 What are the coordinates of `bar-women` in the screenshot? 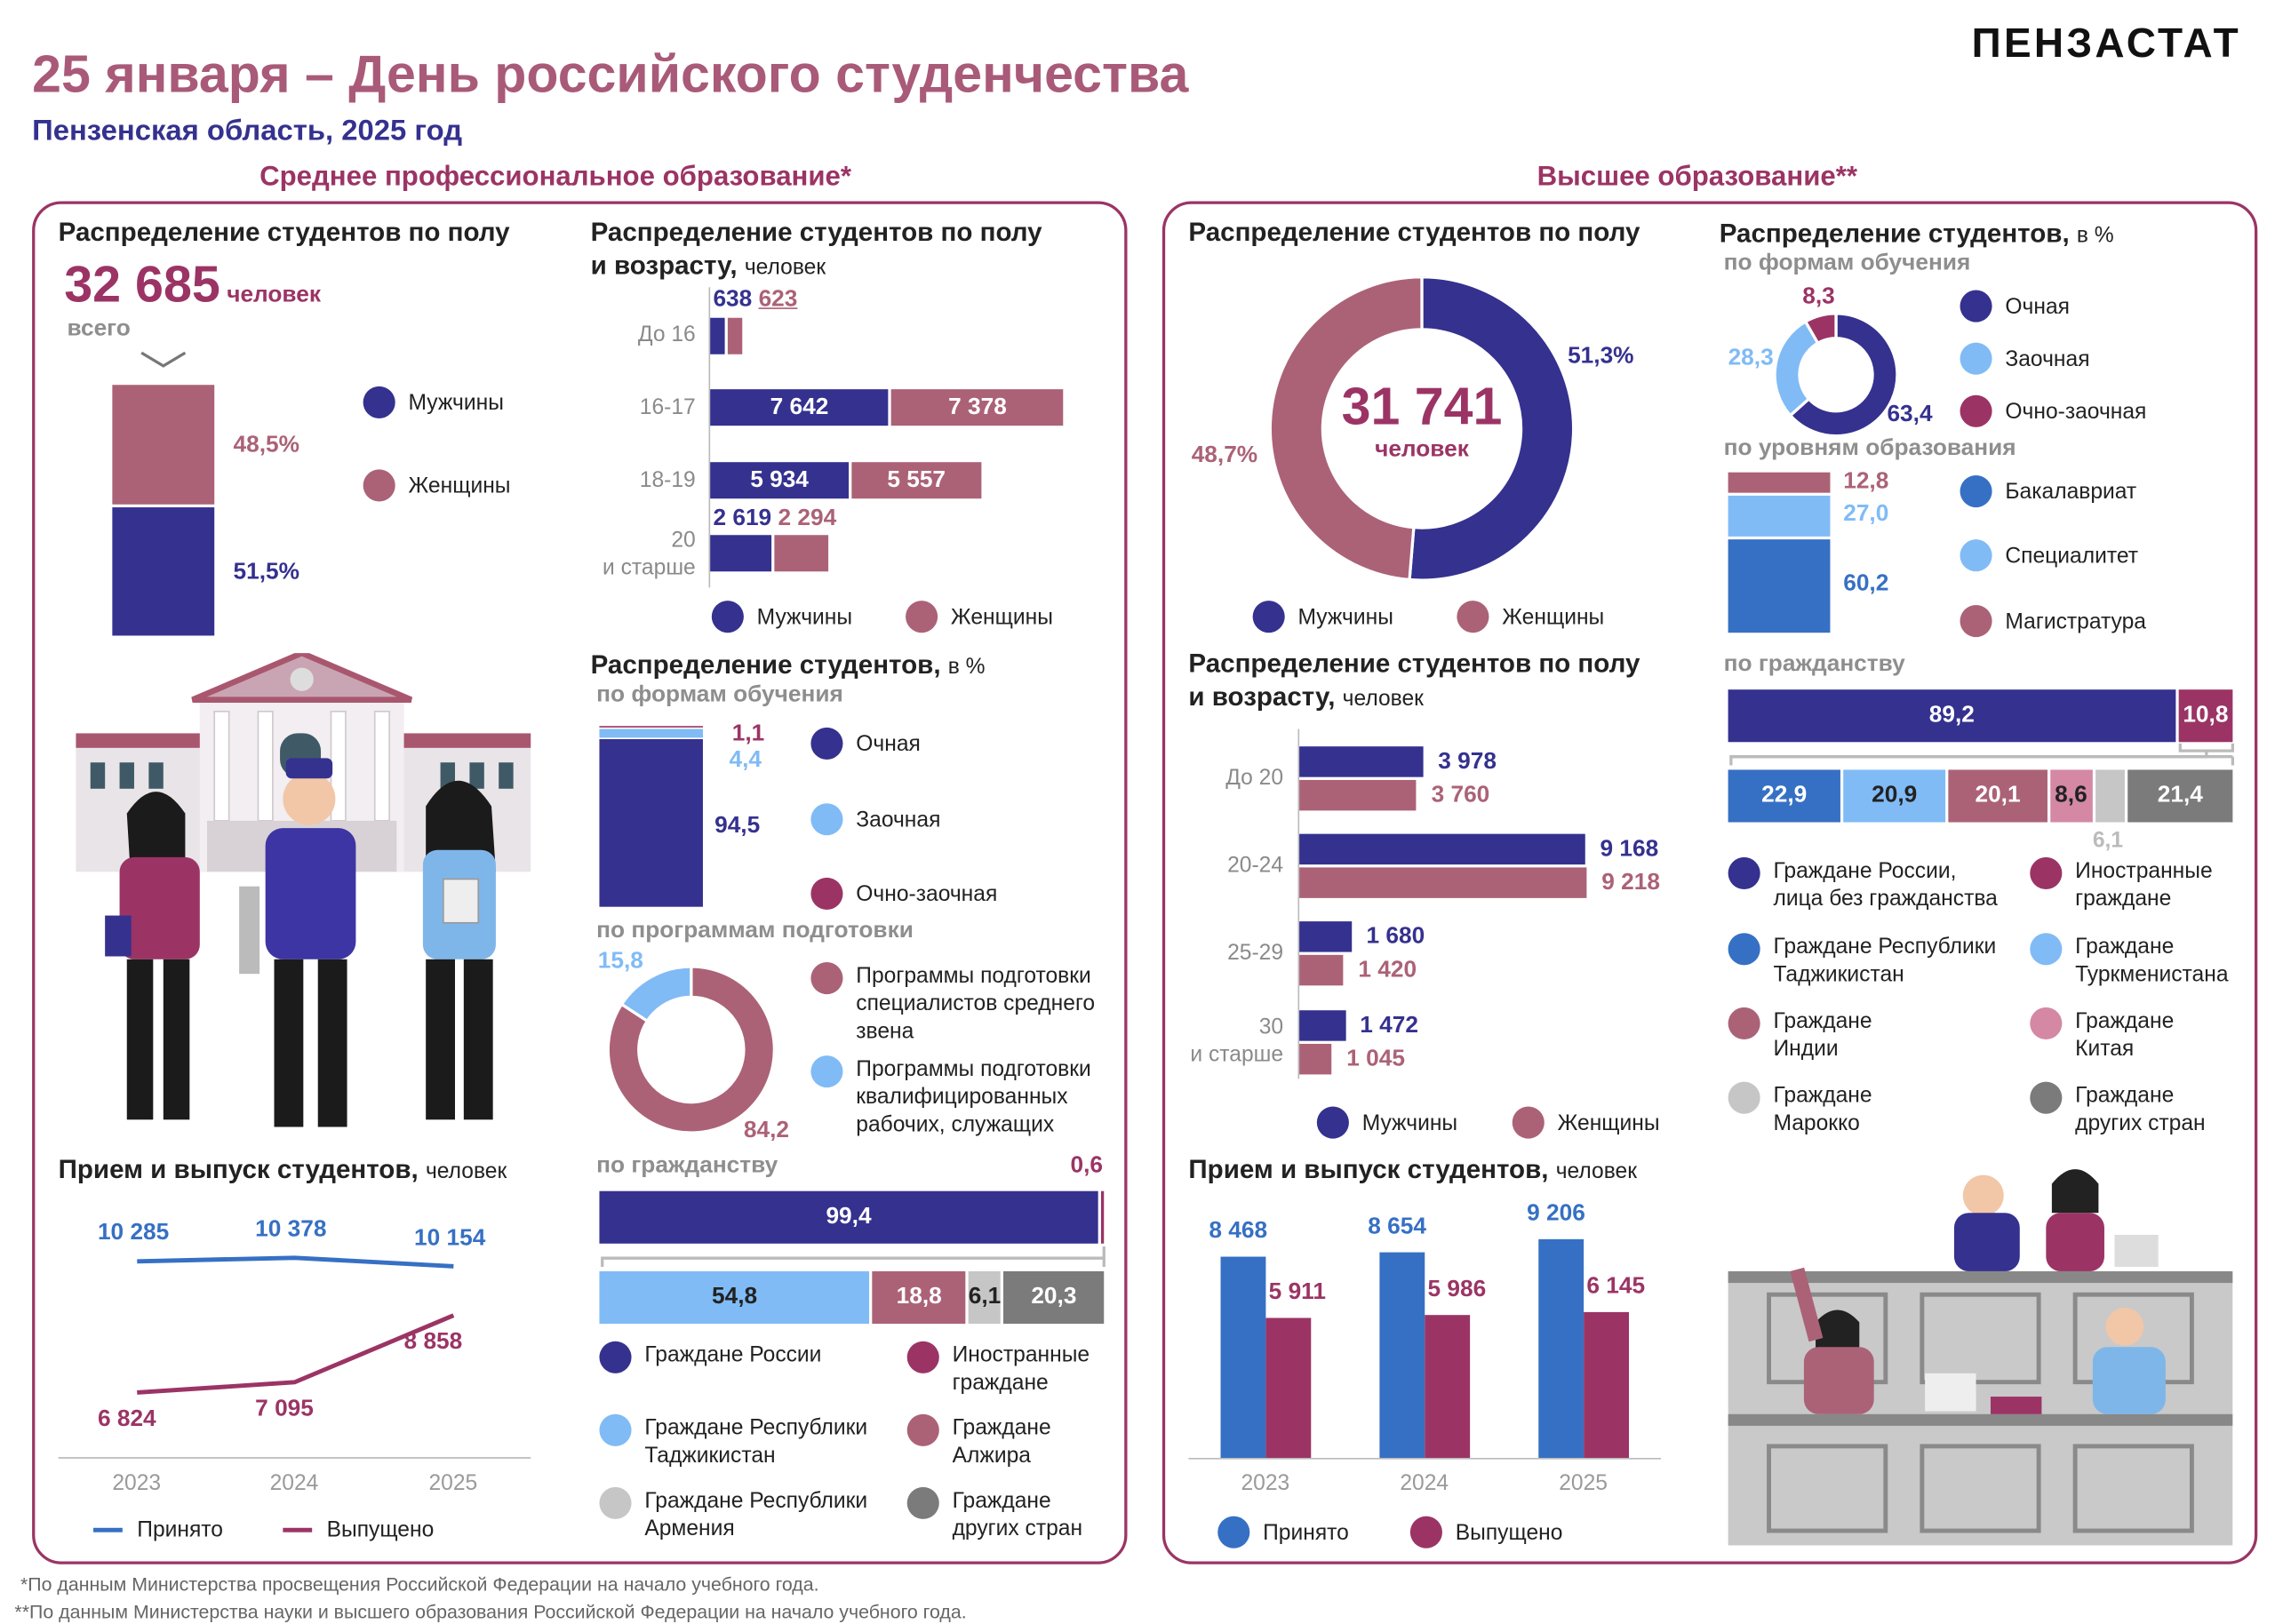 It's located at (735, 335).